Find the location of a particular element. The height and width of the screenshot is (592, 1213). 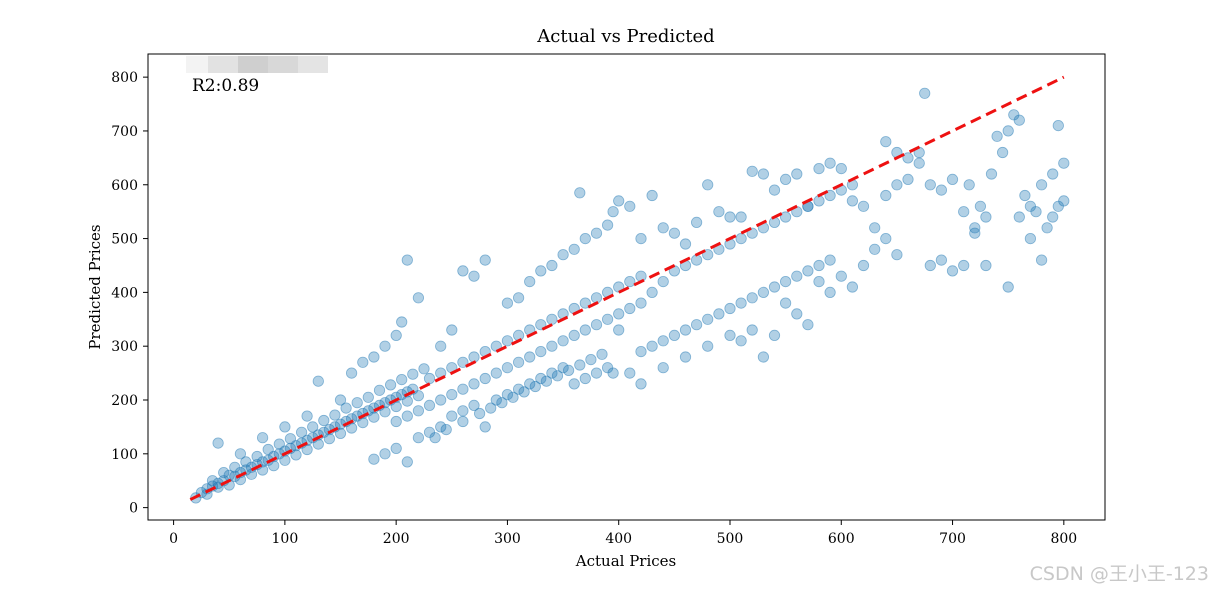

x-axis-label: Actual Prices is located at coordinates (625, 561).